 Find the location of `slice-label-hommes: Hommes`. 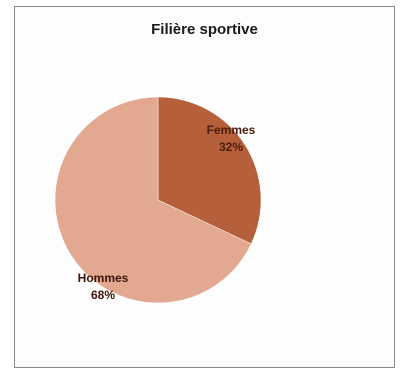

slice-label-hommes: Hommes is located at coordinates (103, 278).